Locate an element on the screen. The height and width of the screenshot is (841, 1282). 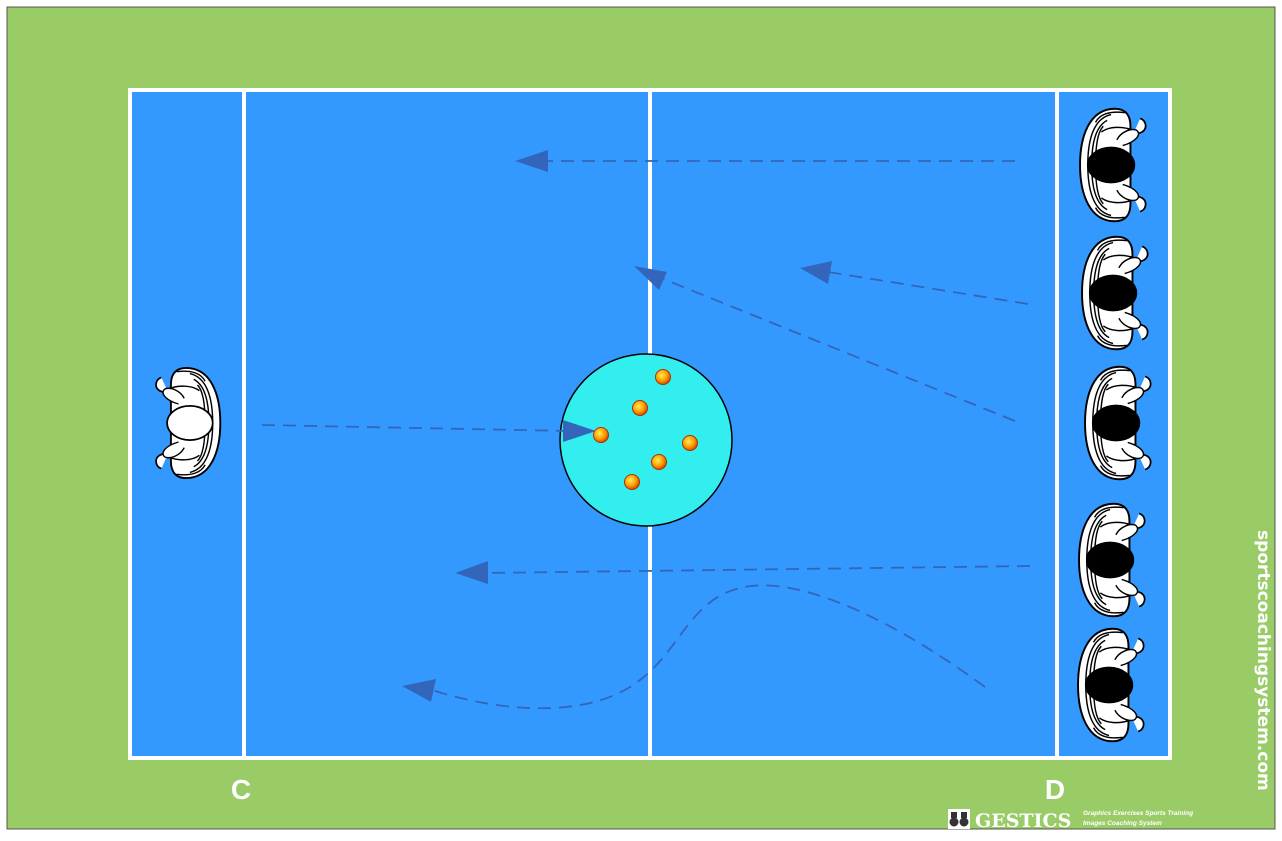
brand-name: GESTICS is located at coordinates (1023, 821).